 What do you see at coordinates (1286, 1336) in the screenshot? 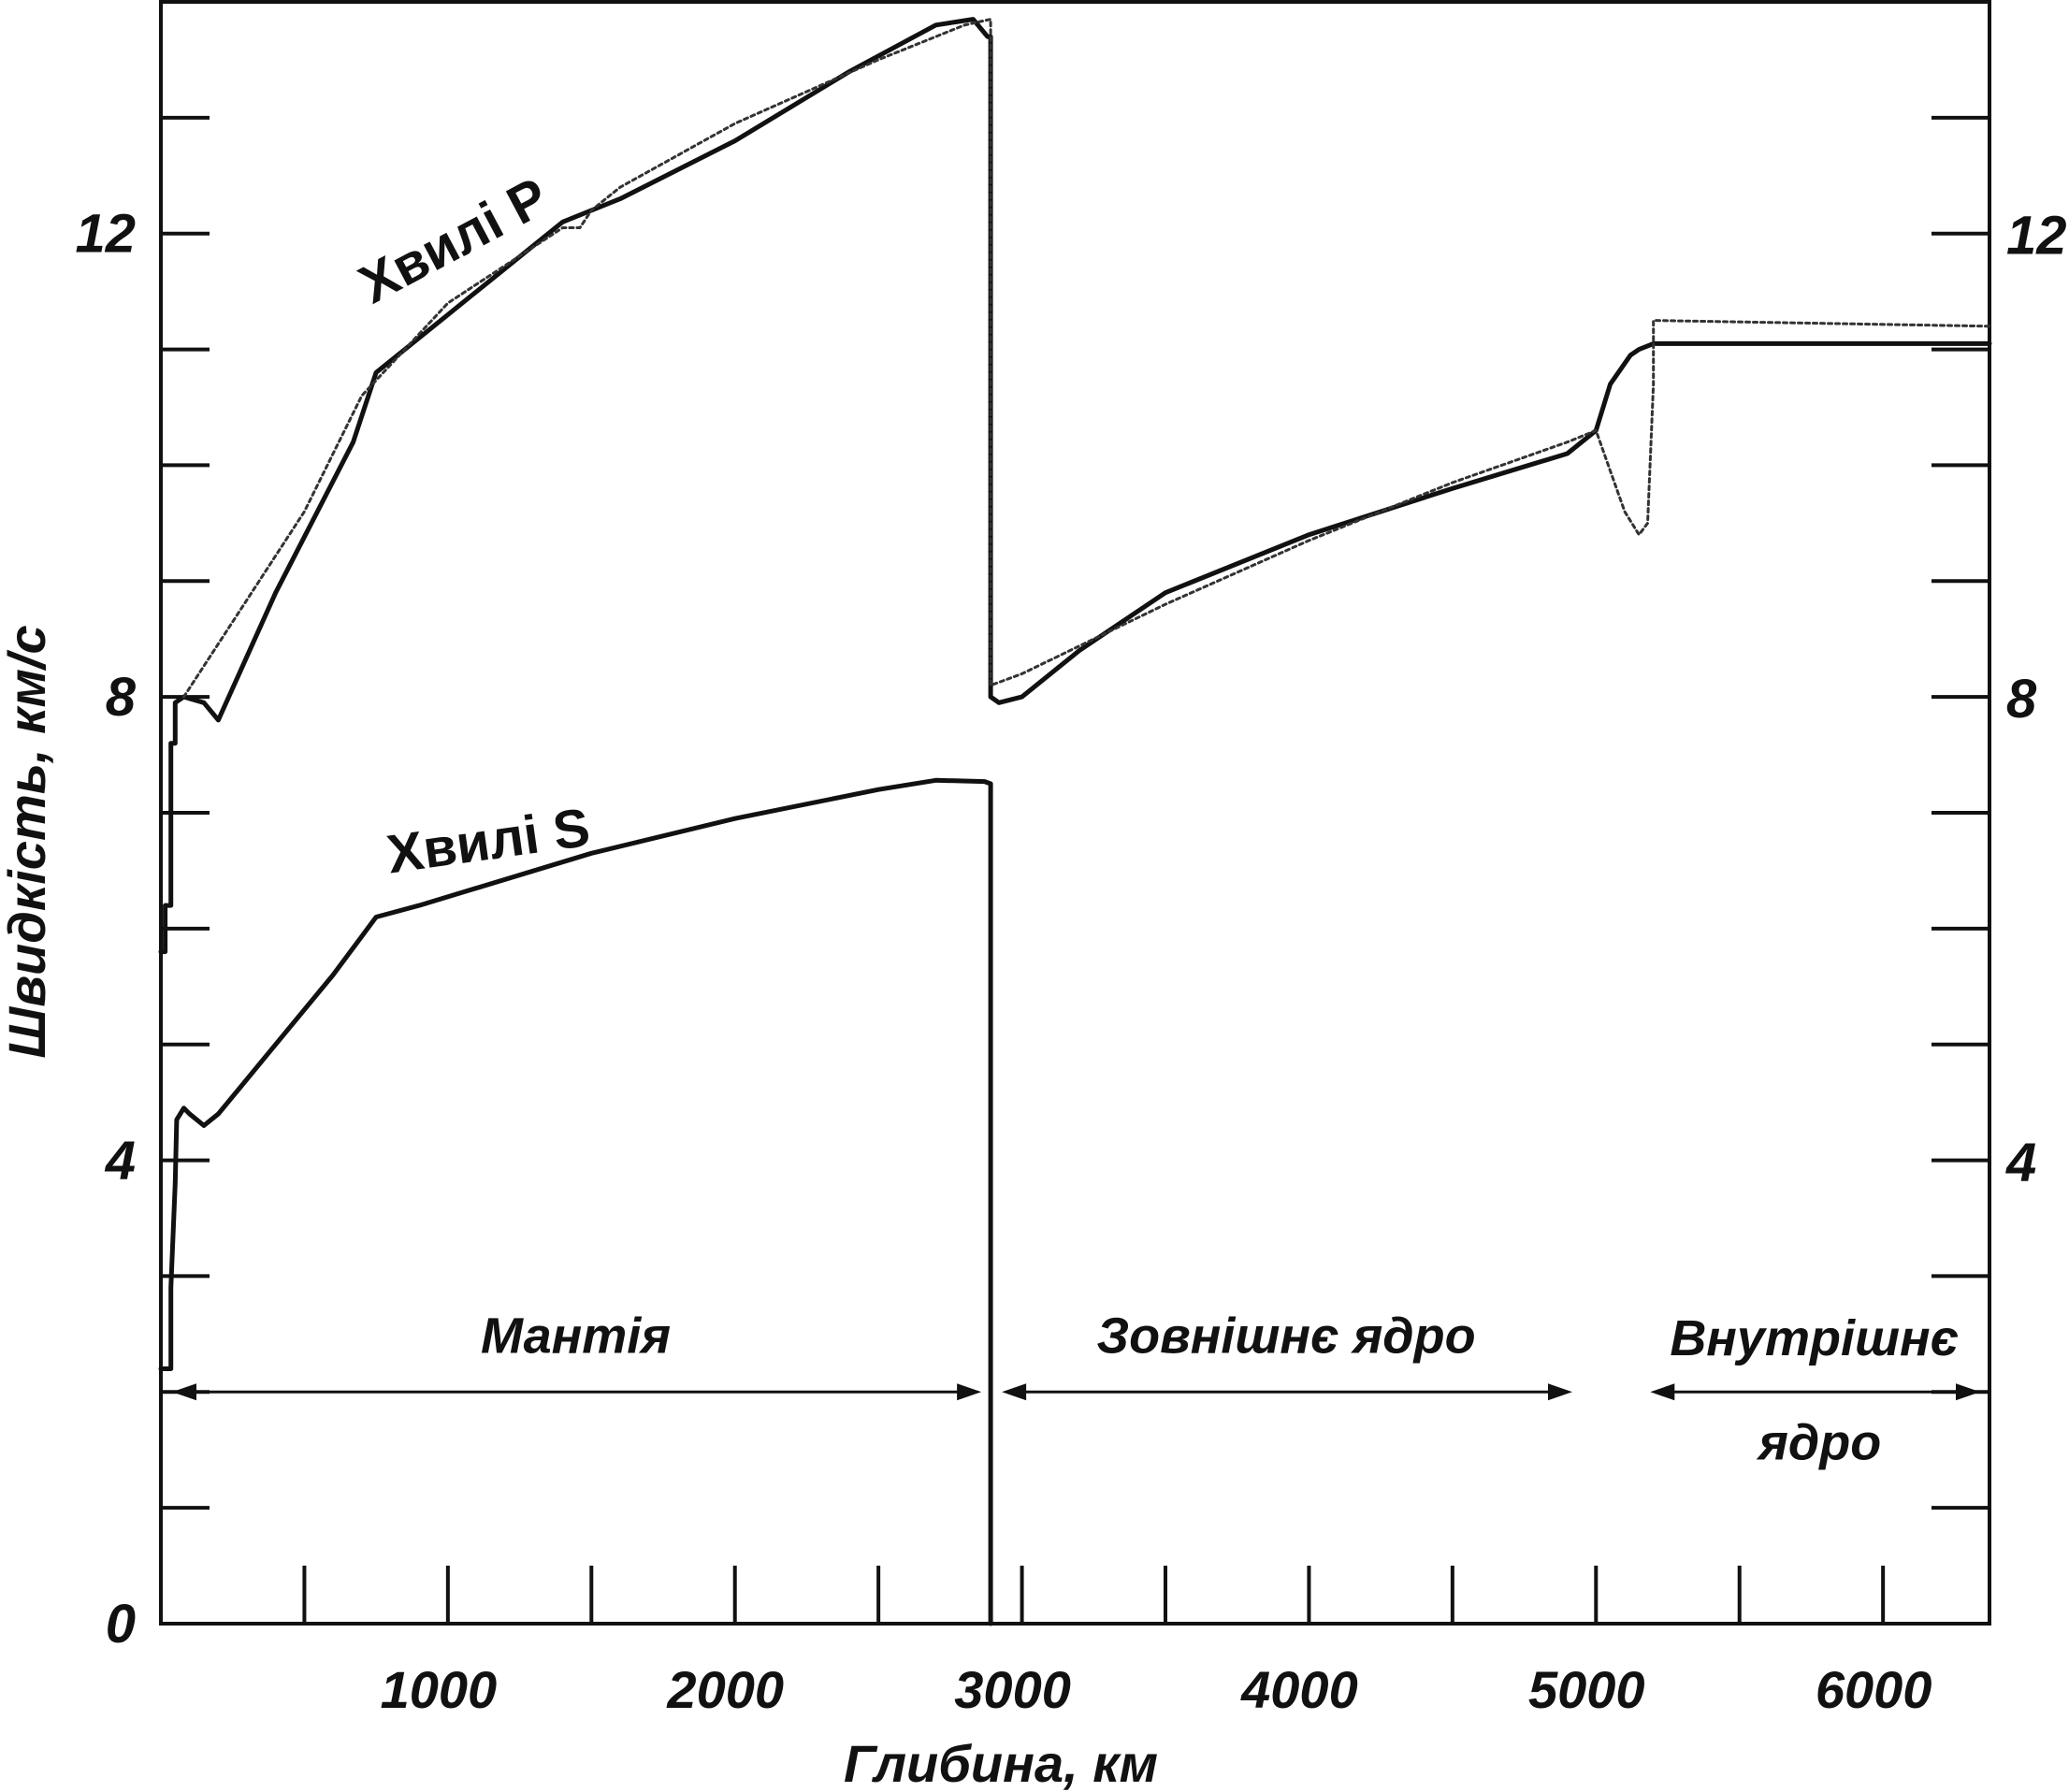
I see `region-label: Зовнішнє ядро` at bounding box center [1286, 1336].